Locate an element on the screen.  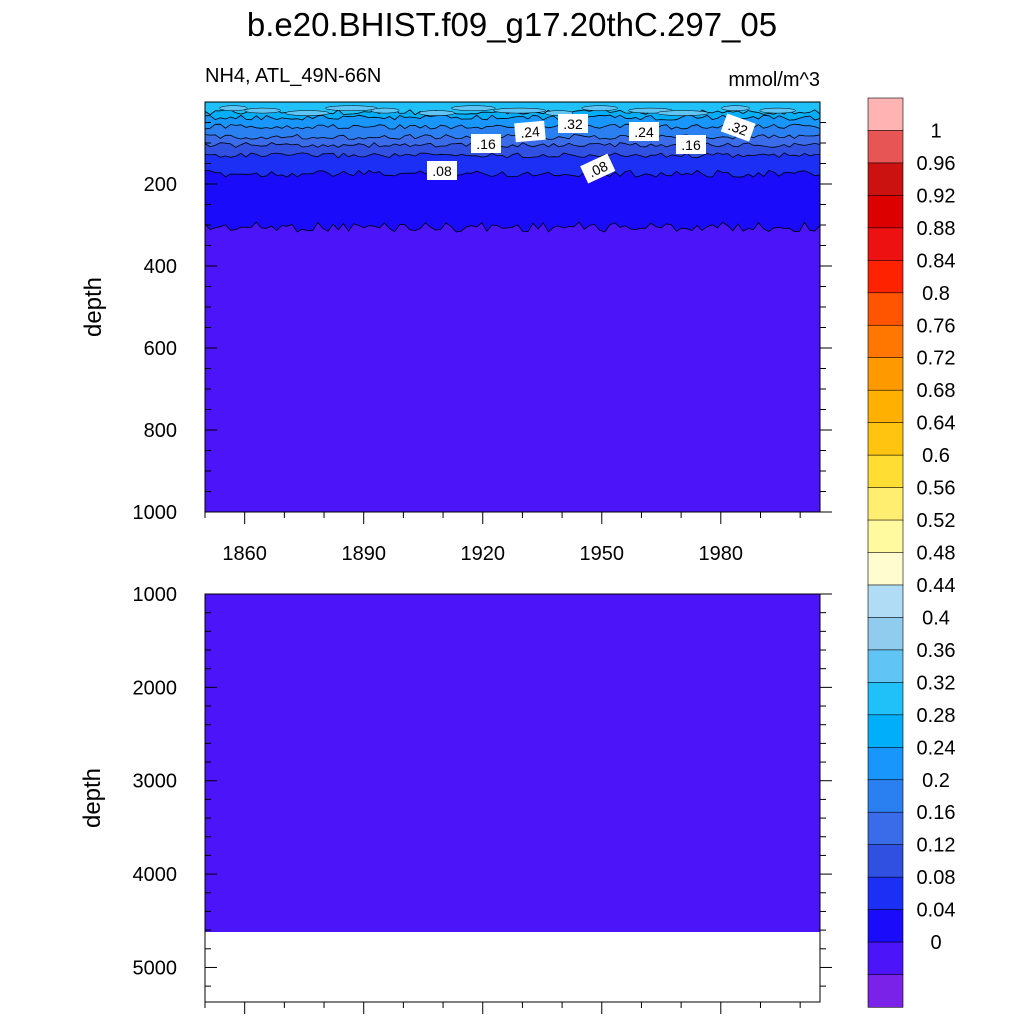
upper-contour-lines is located at coordinates (512, 169).